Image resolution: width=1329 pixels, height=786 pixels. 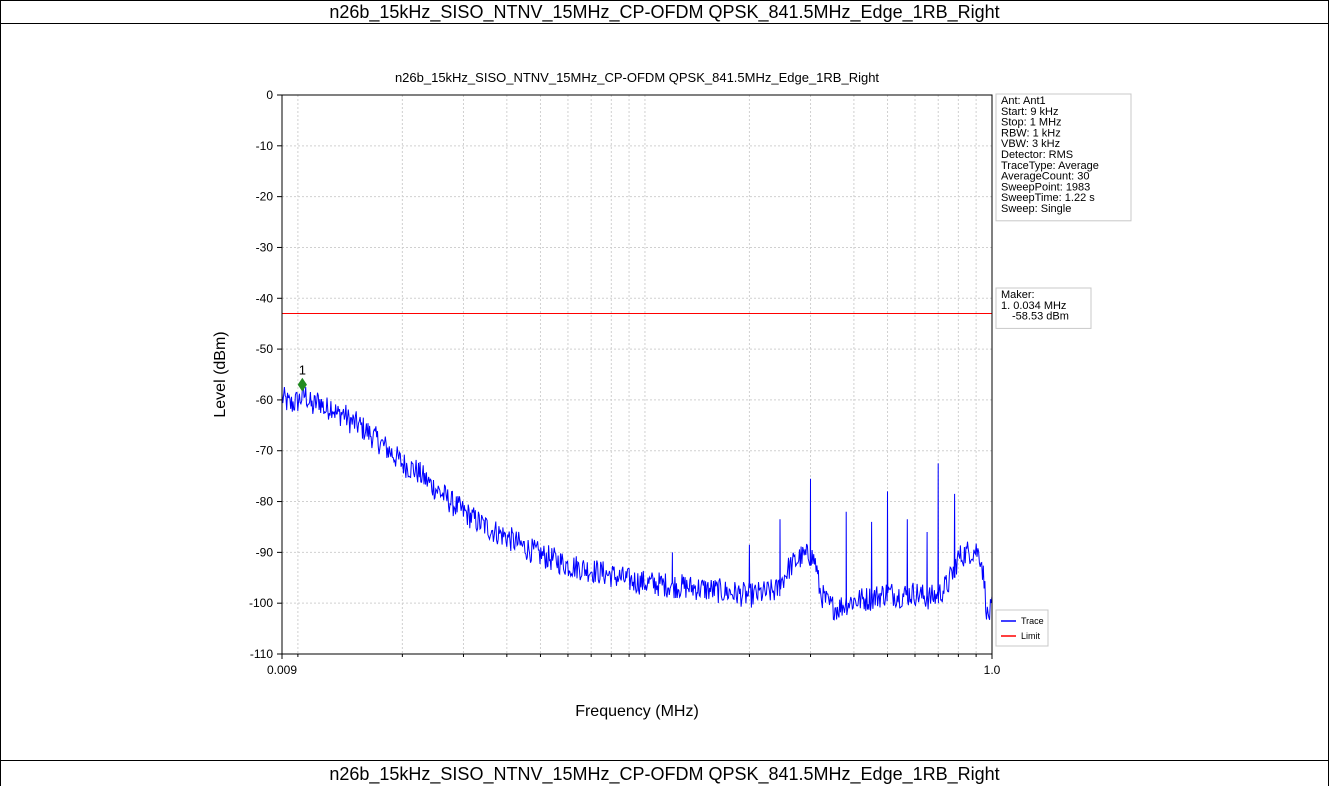 What do you see at coordinates (265, 197) in the screenshot?
I see `y-tick-label: -20` at bounding box center [265, 197].